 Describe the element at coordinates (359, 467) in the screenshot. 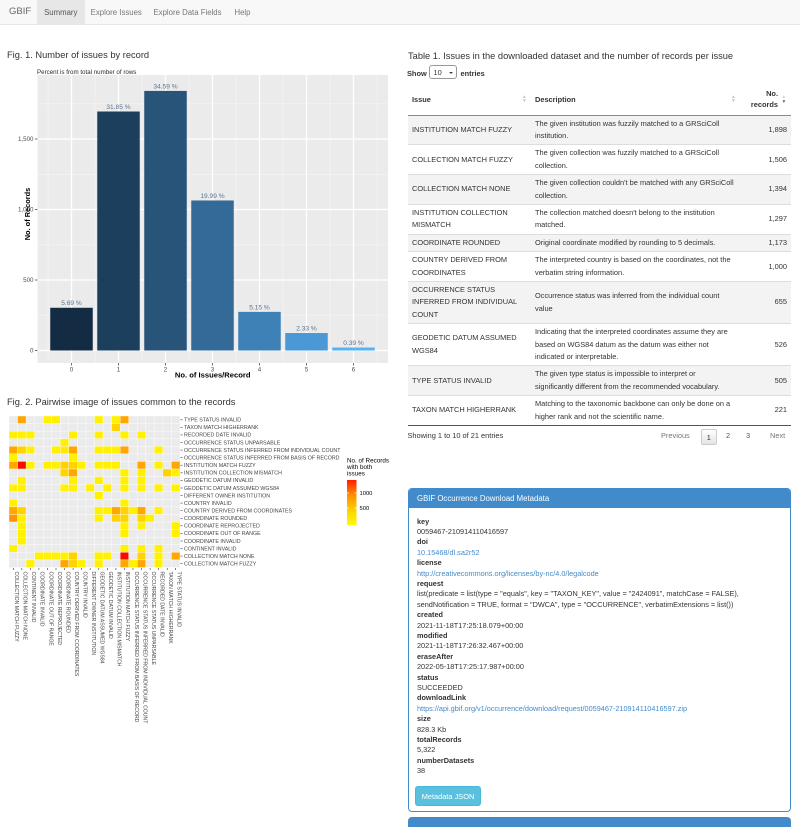

I see `svg-text: with both` at that location.